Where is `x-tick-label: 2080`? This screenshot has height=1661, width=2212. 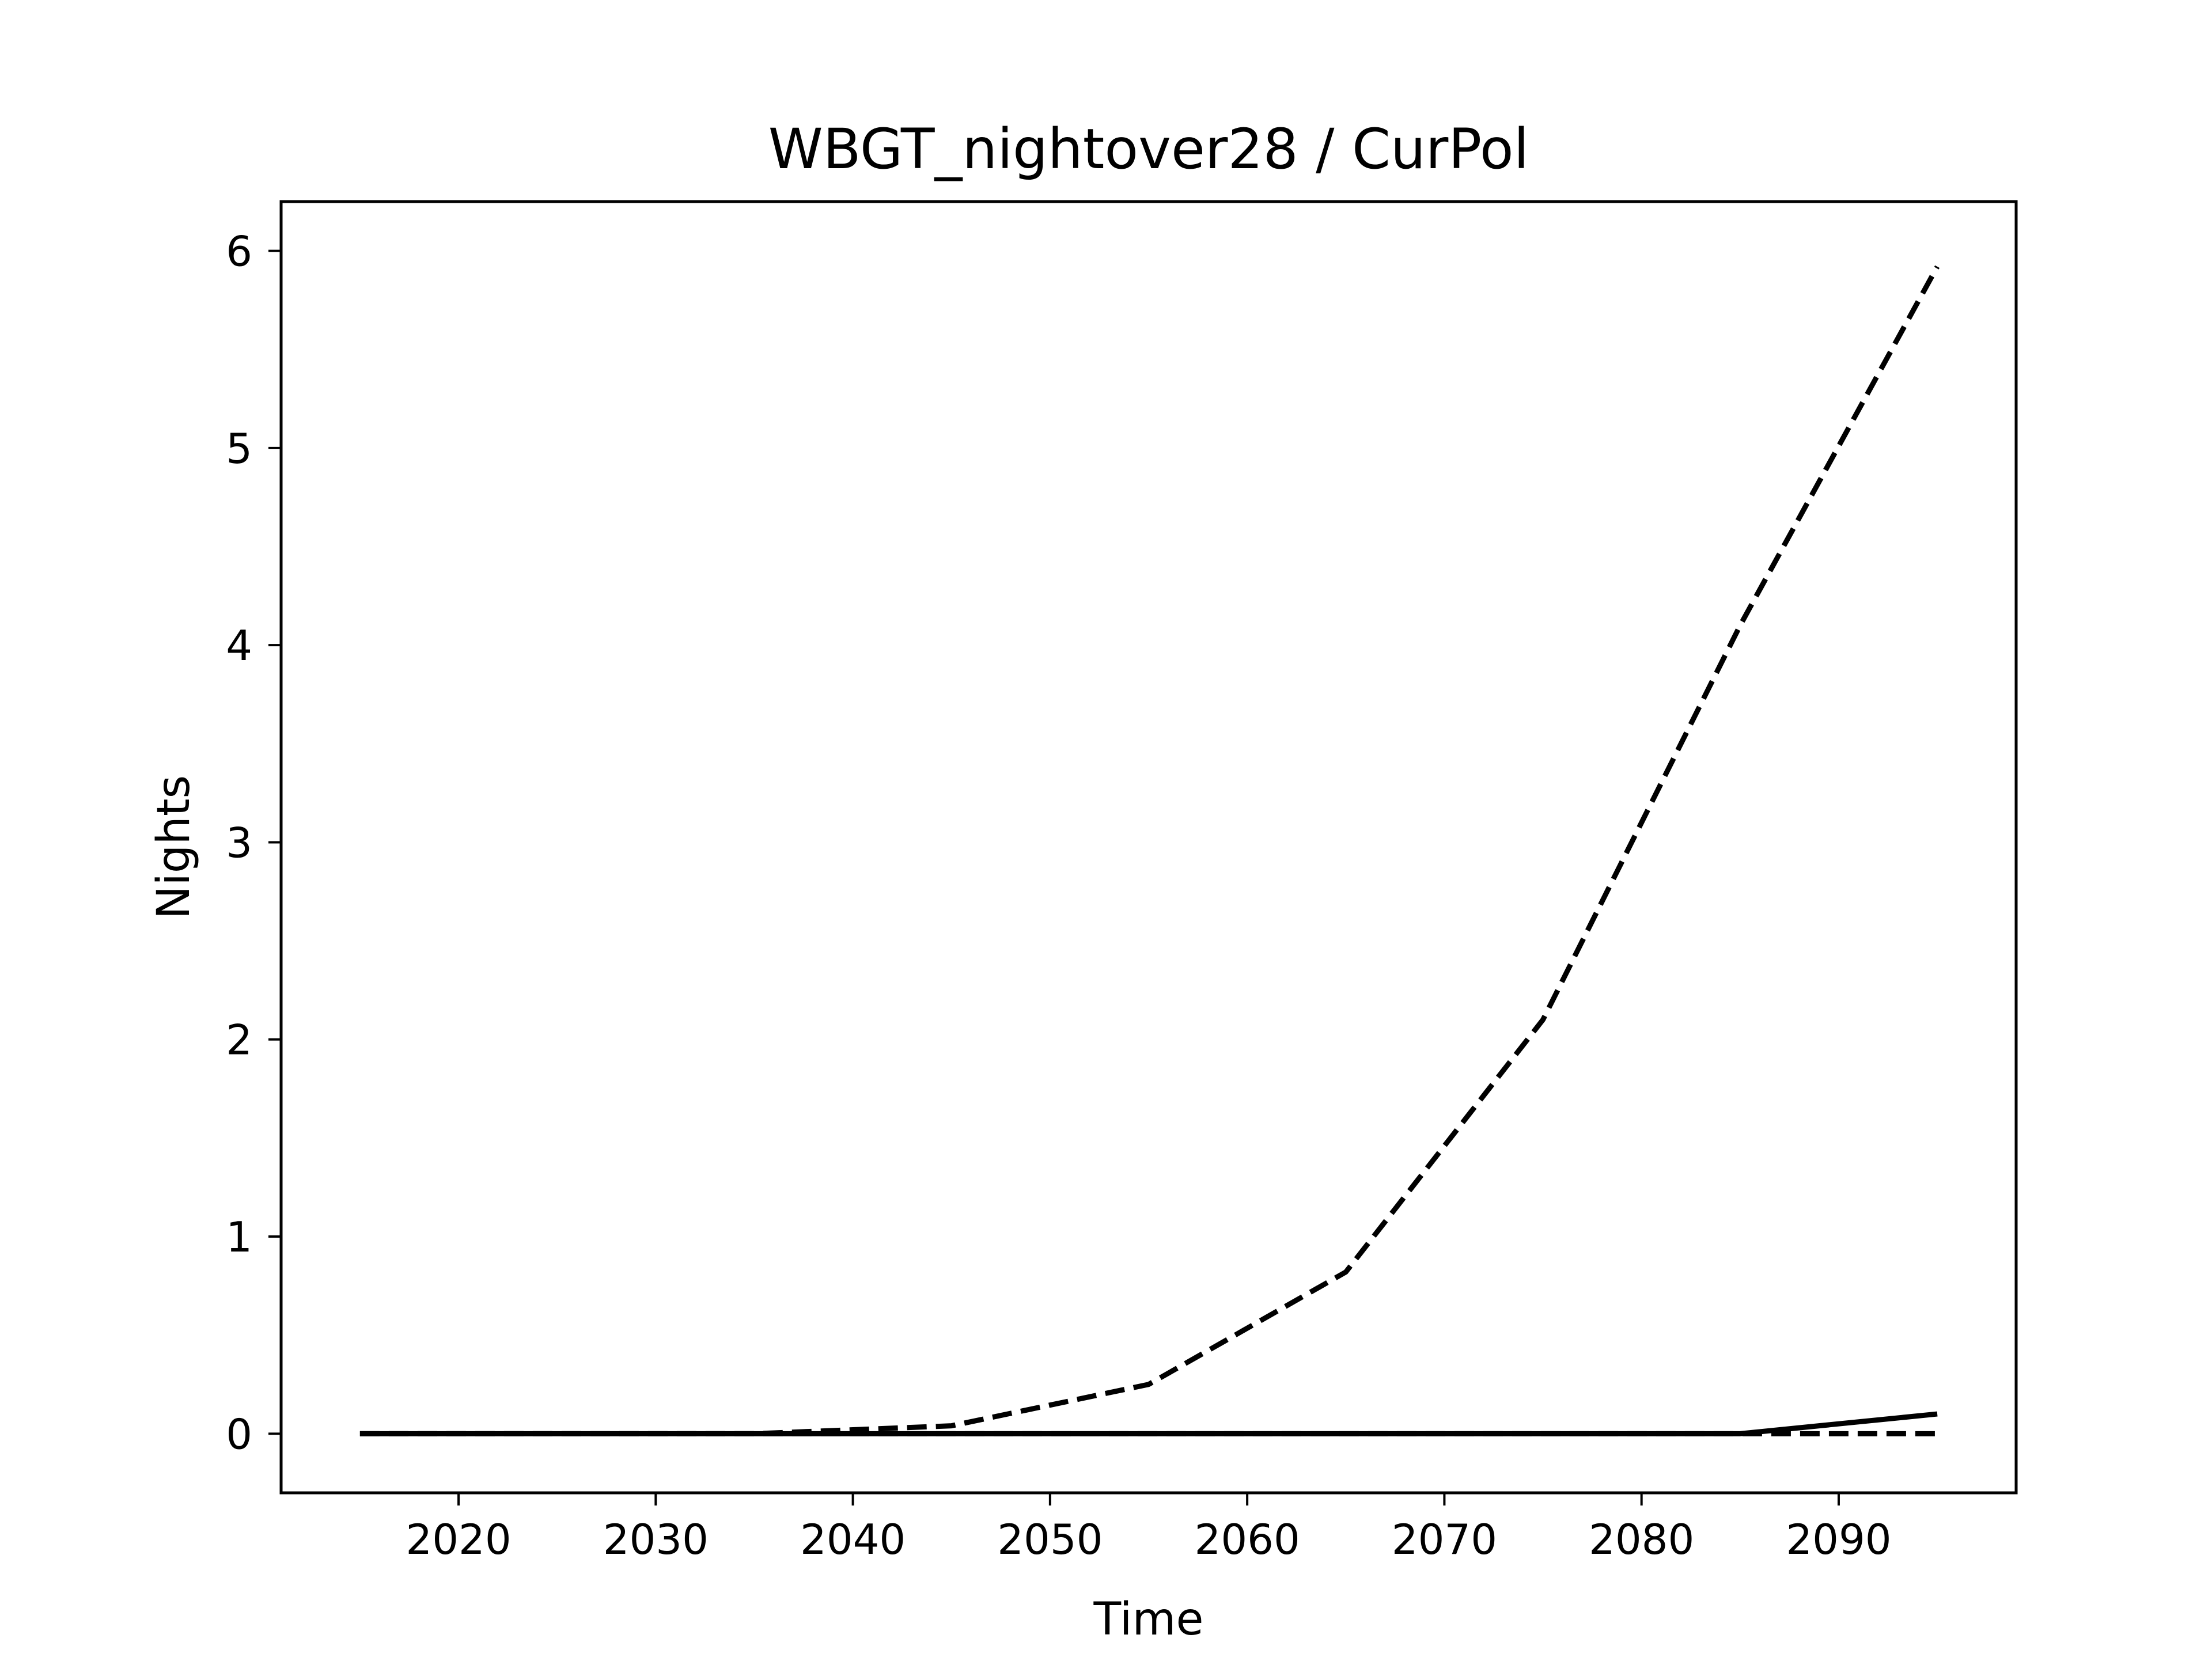
x-tick-label: 2080 is located at coordinates (1641, 1539).